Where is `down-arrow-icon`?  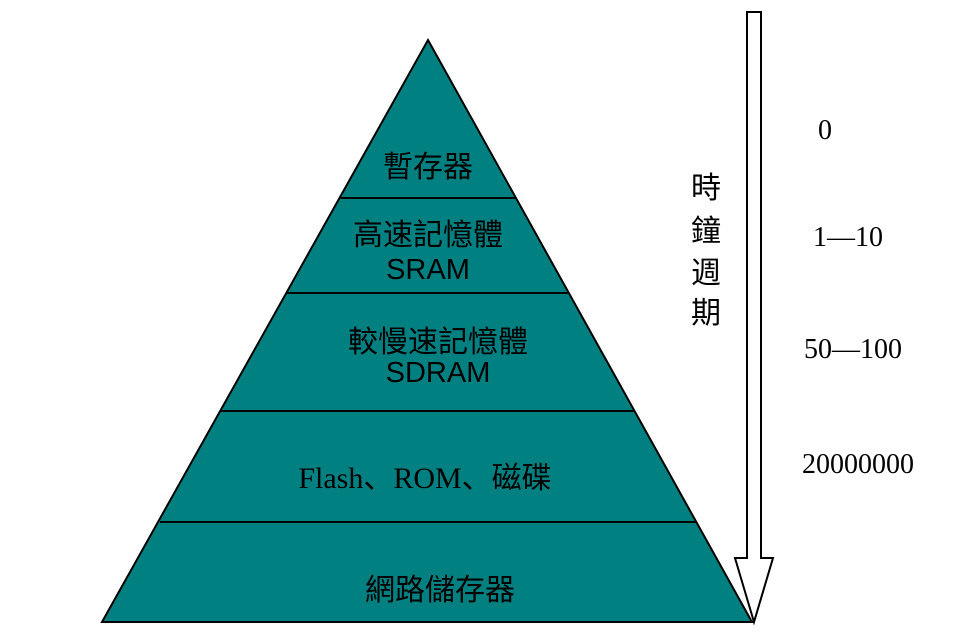 down-arrow-icon is located at coordinates (754, 318).